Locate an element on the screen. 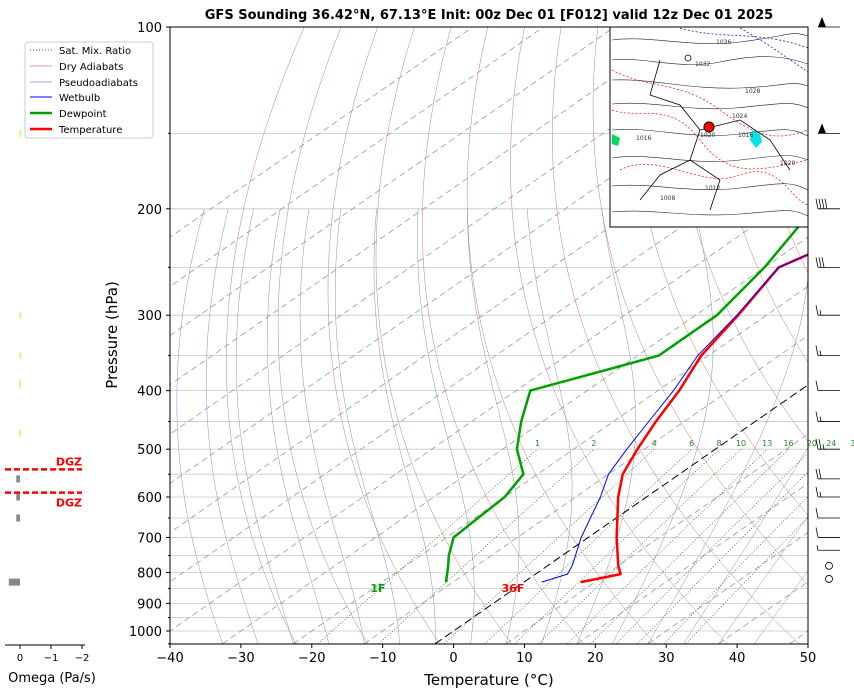  x-tick-label: 20 is located at coordinates (595, 658).